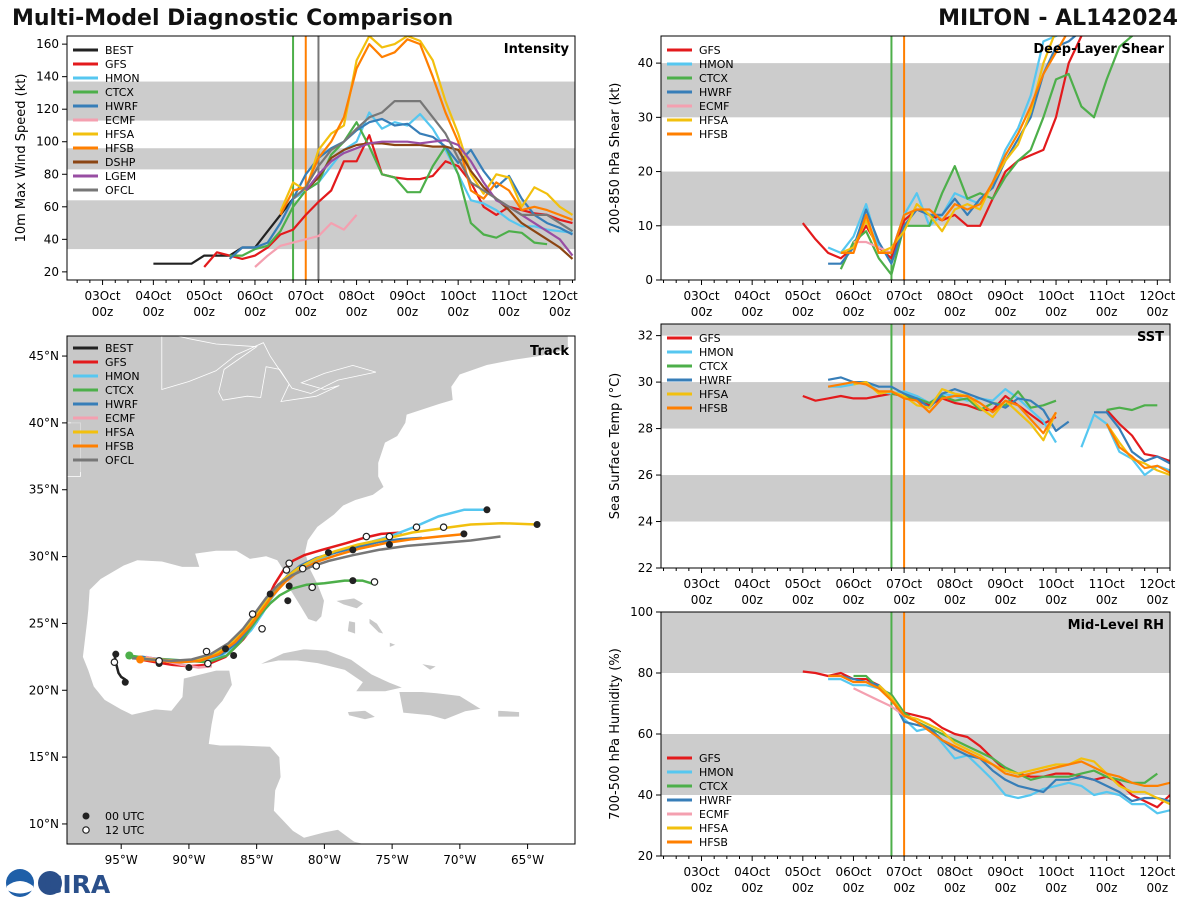 This screenshot has width=1200, height=900. Describe the element at coordinates (121, 668) in the screenshot. I see `track-series-best` at that location.